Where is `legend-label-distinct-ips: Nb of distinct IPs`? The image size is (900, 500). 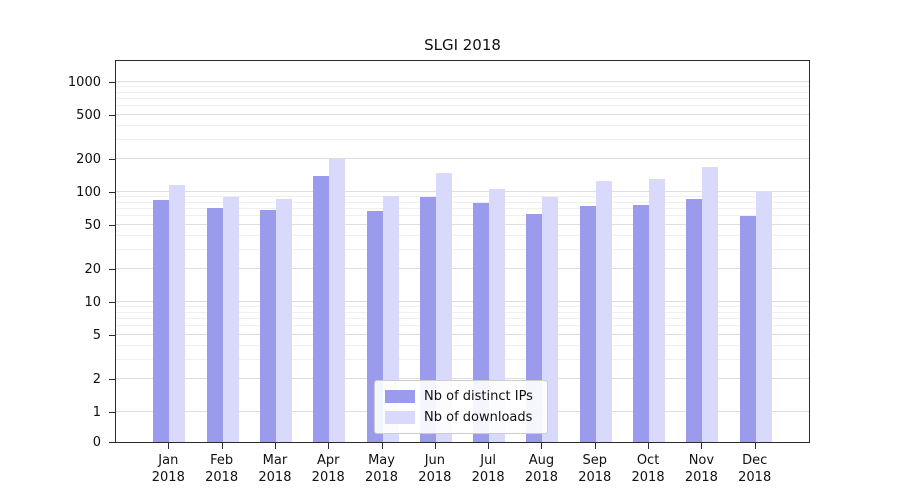
legend-label-distinct-ips: Nb of distinct IPs is located at coordinates (478, 396).